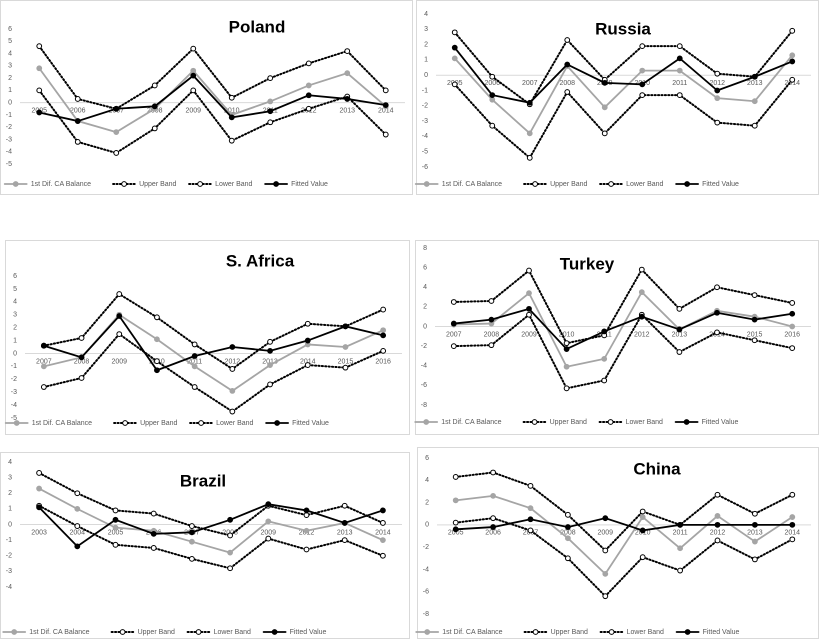 Image resolution: width=819 pixels, height=639 pixels. Describe the element at coordinates (10, 509) in the screenshot. I see `y-tick-label: 1` at that location.